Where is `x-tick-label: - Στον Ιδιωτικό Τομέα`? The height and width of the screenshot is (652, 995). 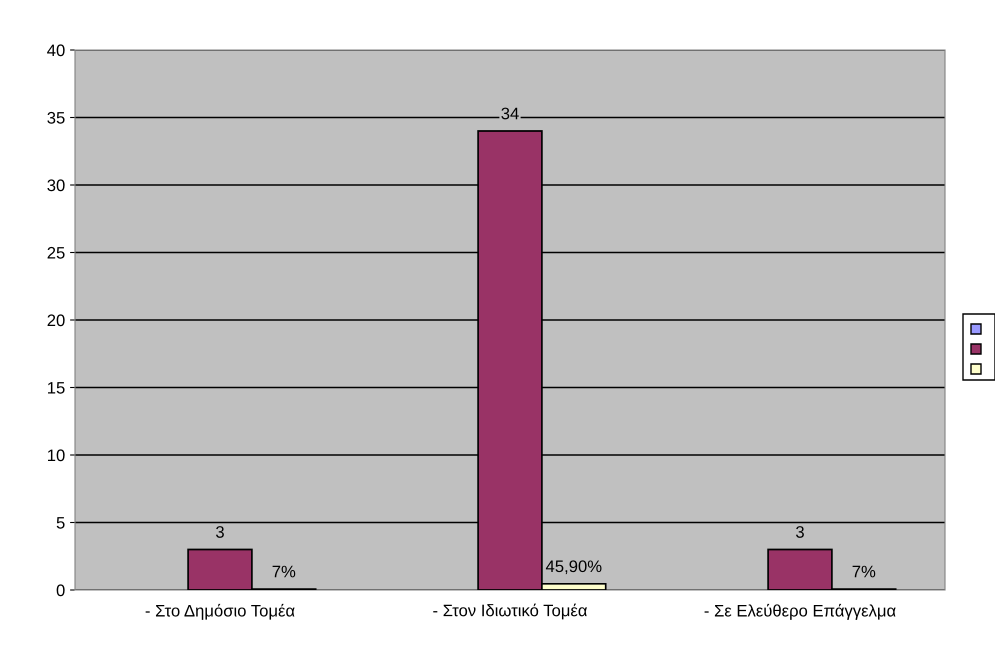
x-tick-label: - Στον Ιδιωτικό Τομέα is located at coordinates (510, 612).